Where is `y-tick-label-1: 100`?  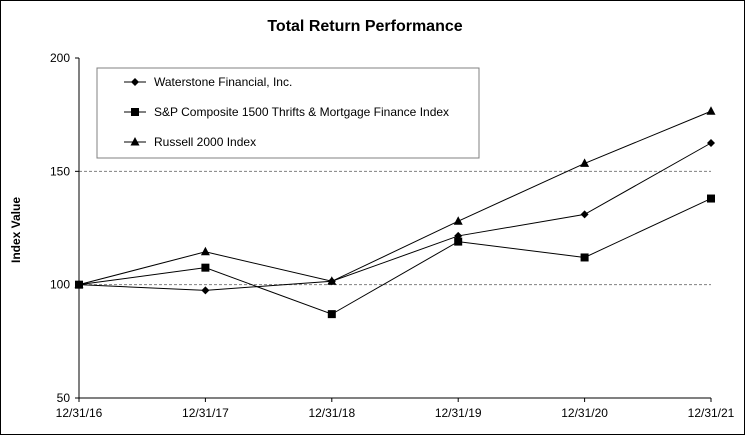
y-tick-label-1: 100 is located at coordinates (60, 285).